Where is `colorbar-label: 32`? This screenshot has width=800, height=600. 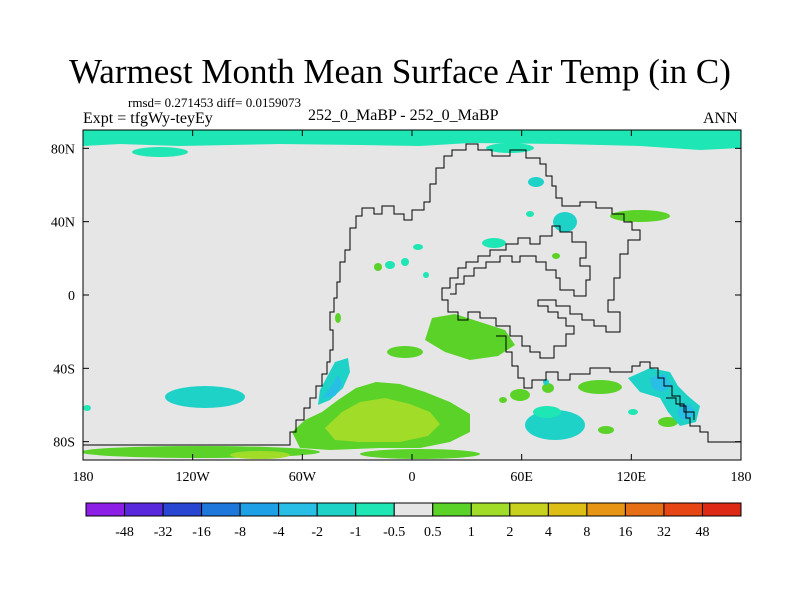 colorbar-label: 32 is located at coordinates (664, 532).